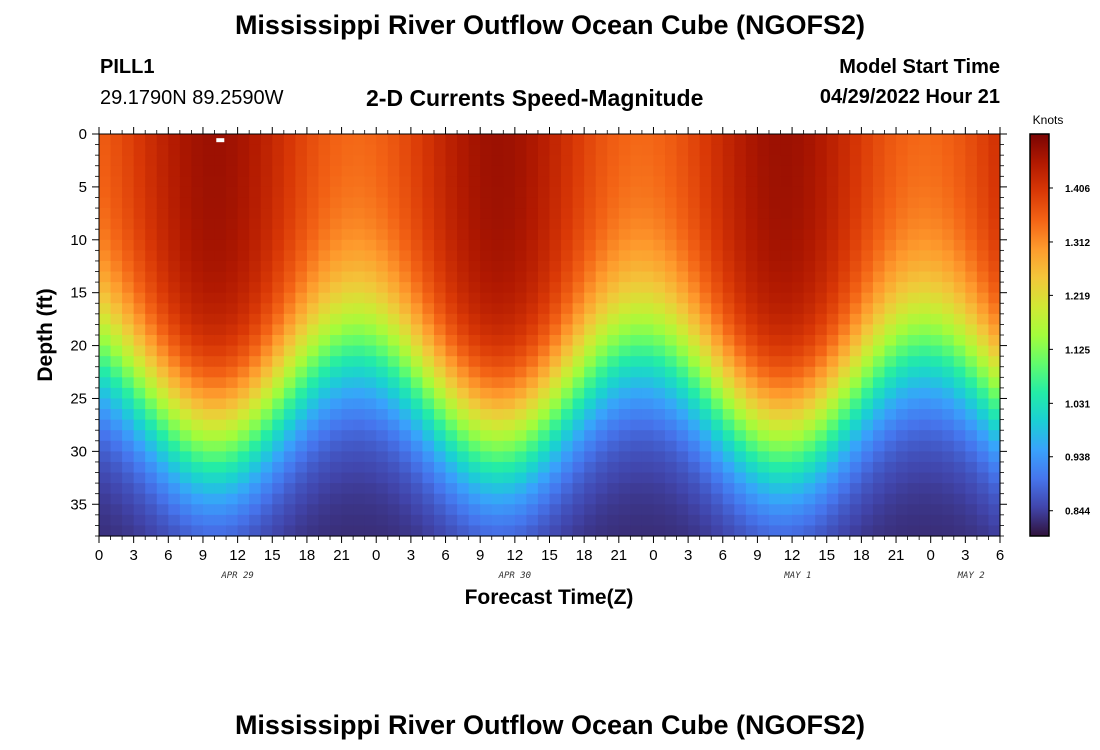 The height and width of the screenshot is (750, 1100). I want to click on x-tick-label: 21, so click(618, 555).